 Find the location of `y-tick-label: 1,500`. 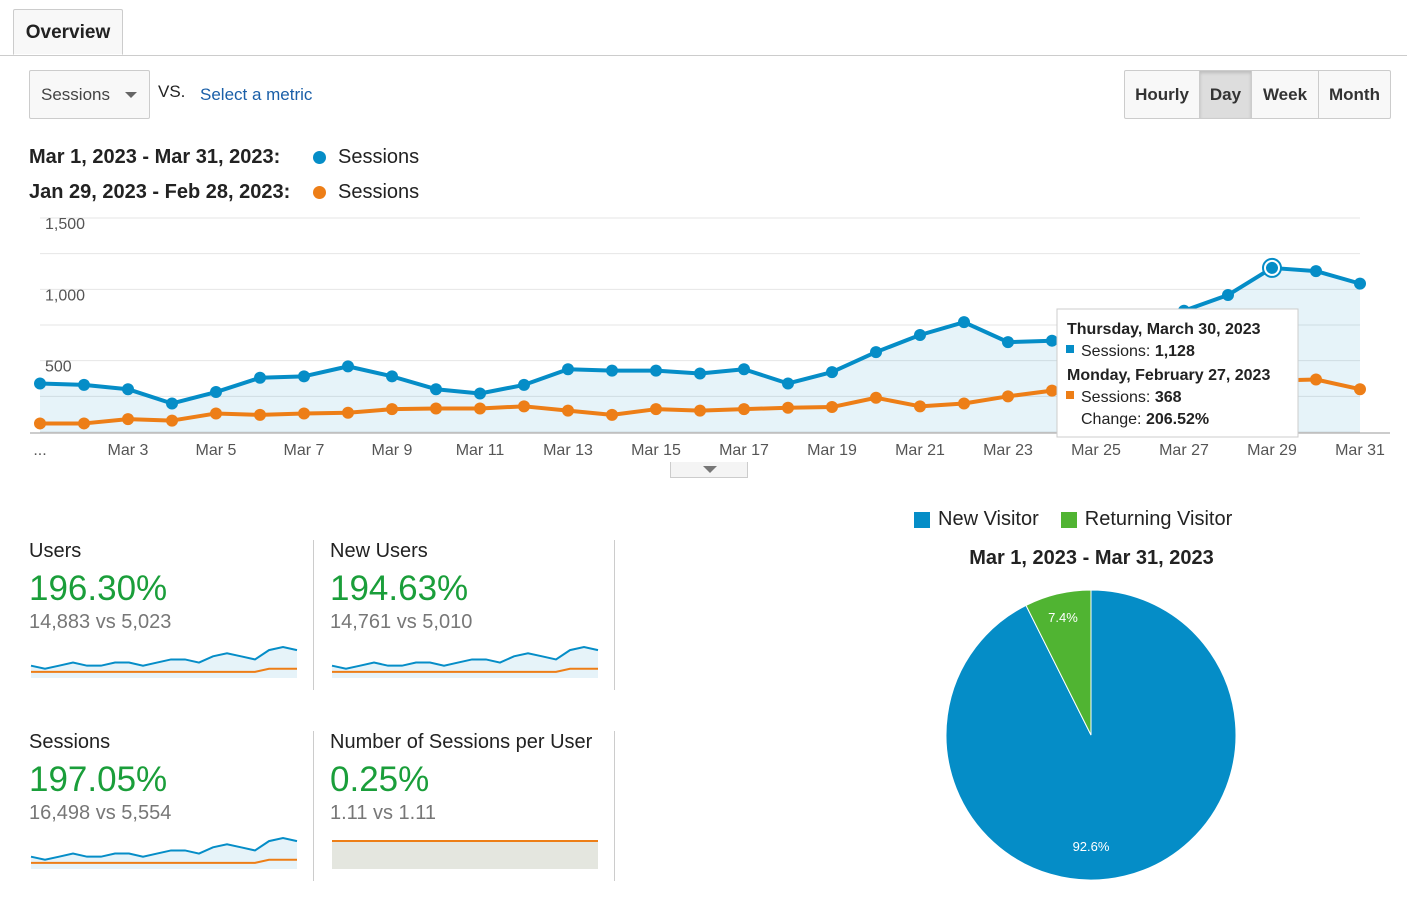

y-tick-label: 1,500 is located at coordinates (65, 224).